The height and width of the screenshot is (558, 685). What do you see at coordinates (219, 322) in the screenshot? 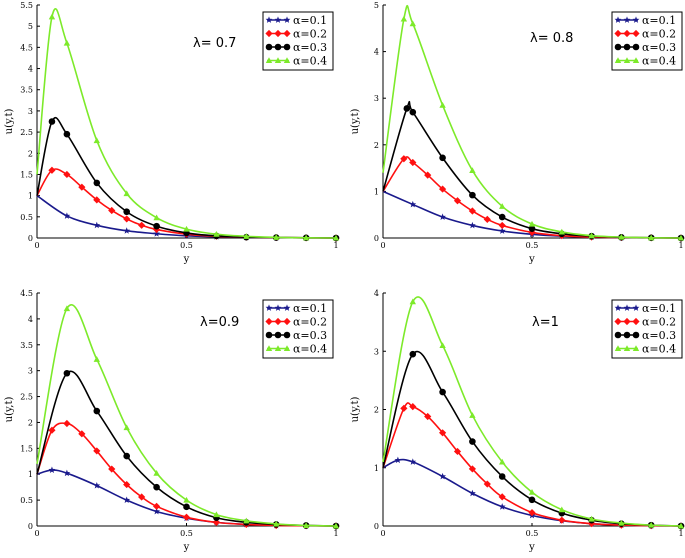
I see `lambda-annotation: λ=0.9` at bounding box center [219, 322].